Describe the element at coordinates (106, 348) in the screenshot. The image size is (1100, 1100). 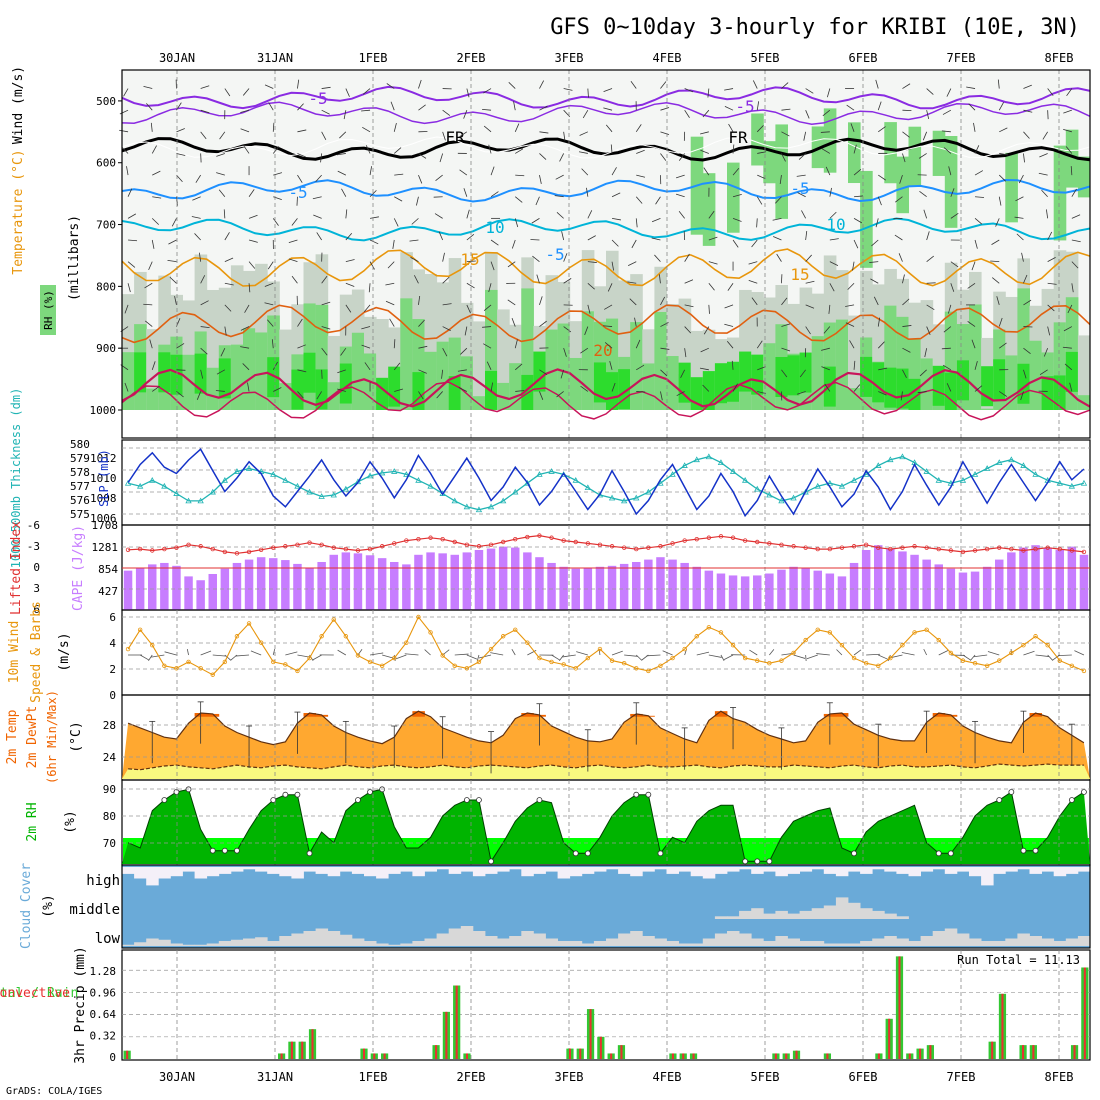
I see `pressure-tick-label: 900` at that location.